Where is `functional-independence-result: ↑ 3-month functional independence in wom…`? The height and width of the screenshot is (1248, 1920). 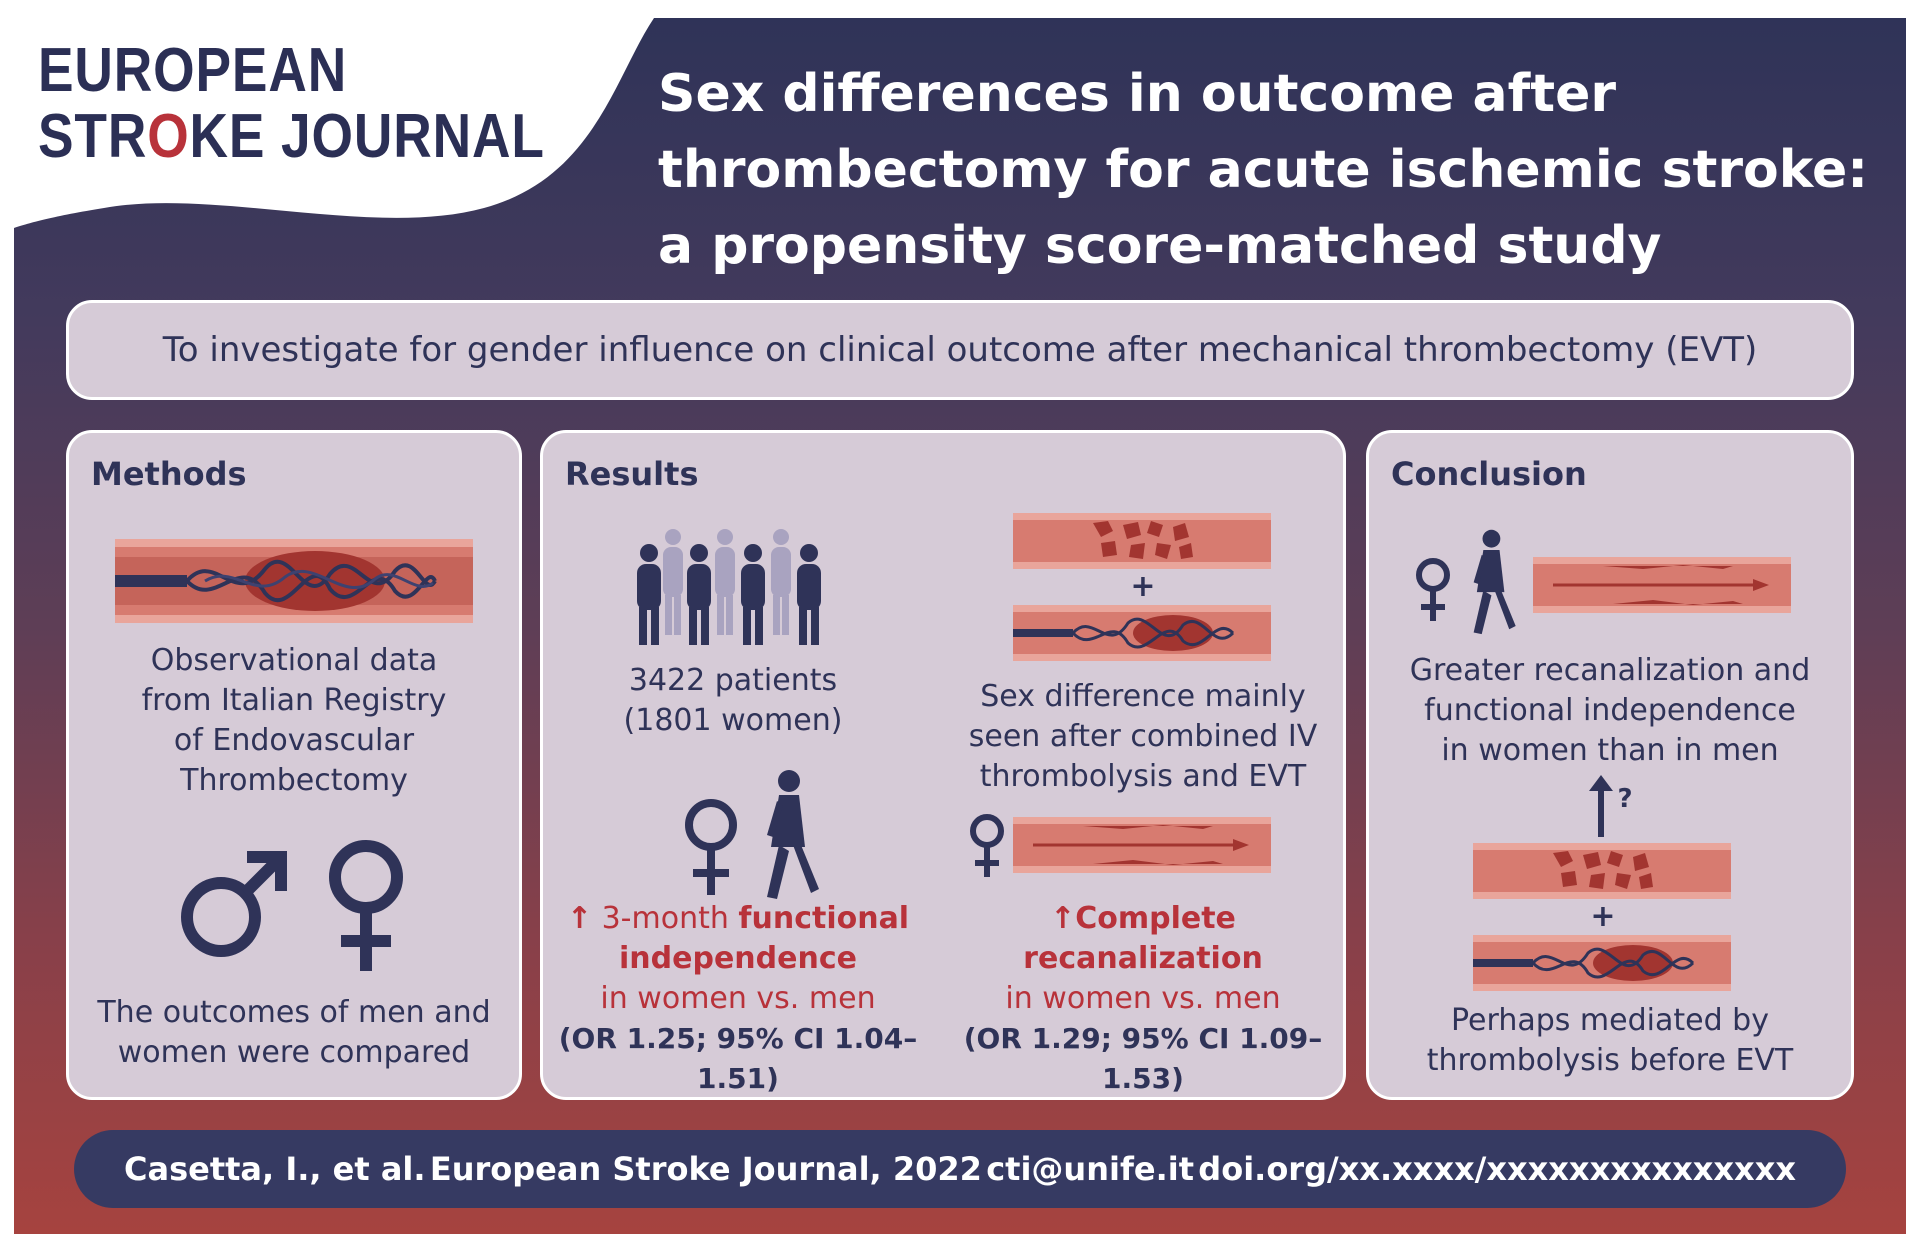
functional-independence-result: ↑ 3-month functional independence in wom… is located at coordinates (738, 998).